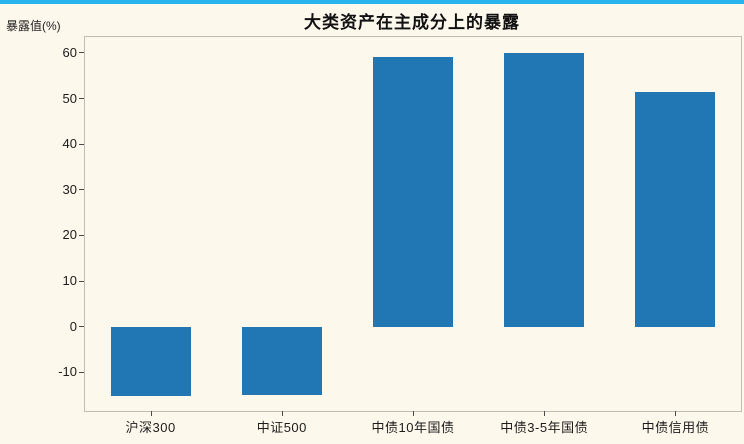  Describe the element at coordinates (544, 427) in the screenshot. I see `x-tick-label: 中债3-5年国债` at that location.